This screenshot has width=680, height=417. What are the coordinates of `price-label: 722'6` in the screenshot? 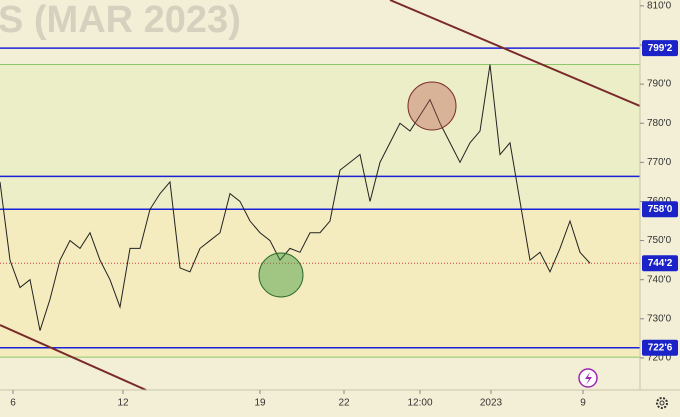 It's located at (660, 347).